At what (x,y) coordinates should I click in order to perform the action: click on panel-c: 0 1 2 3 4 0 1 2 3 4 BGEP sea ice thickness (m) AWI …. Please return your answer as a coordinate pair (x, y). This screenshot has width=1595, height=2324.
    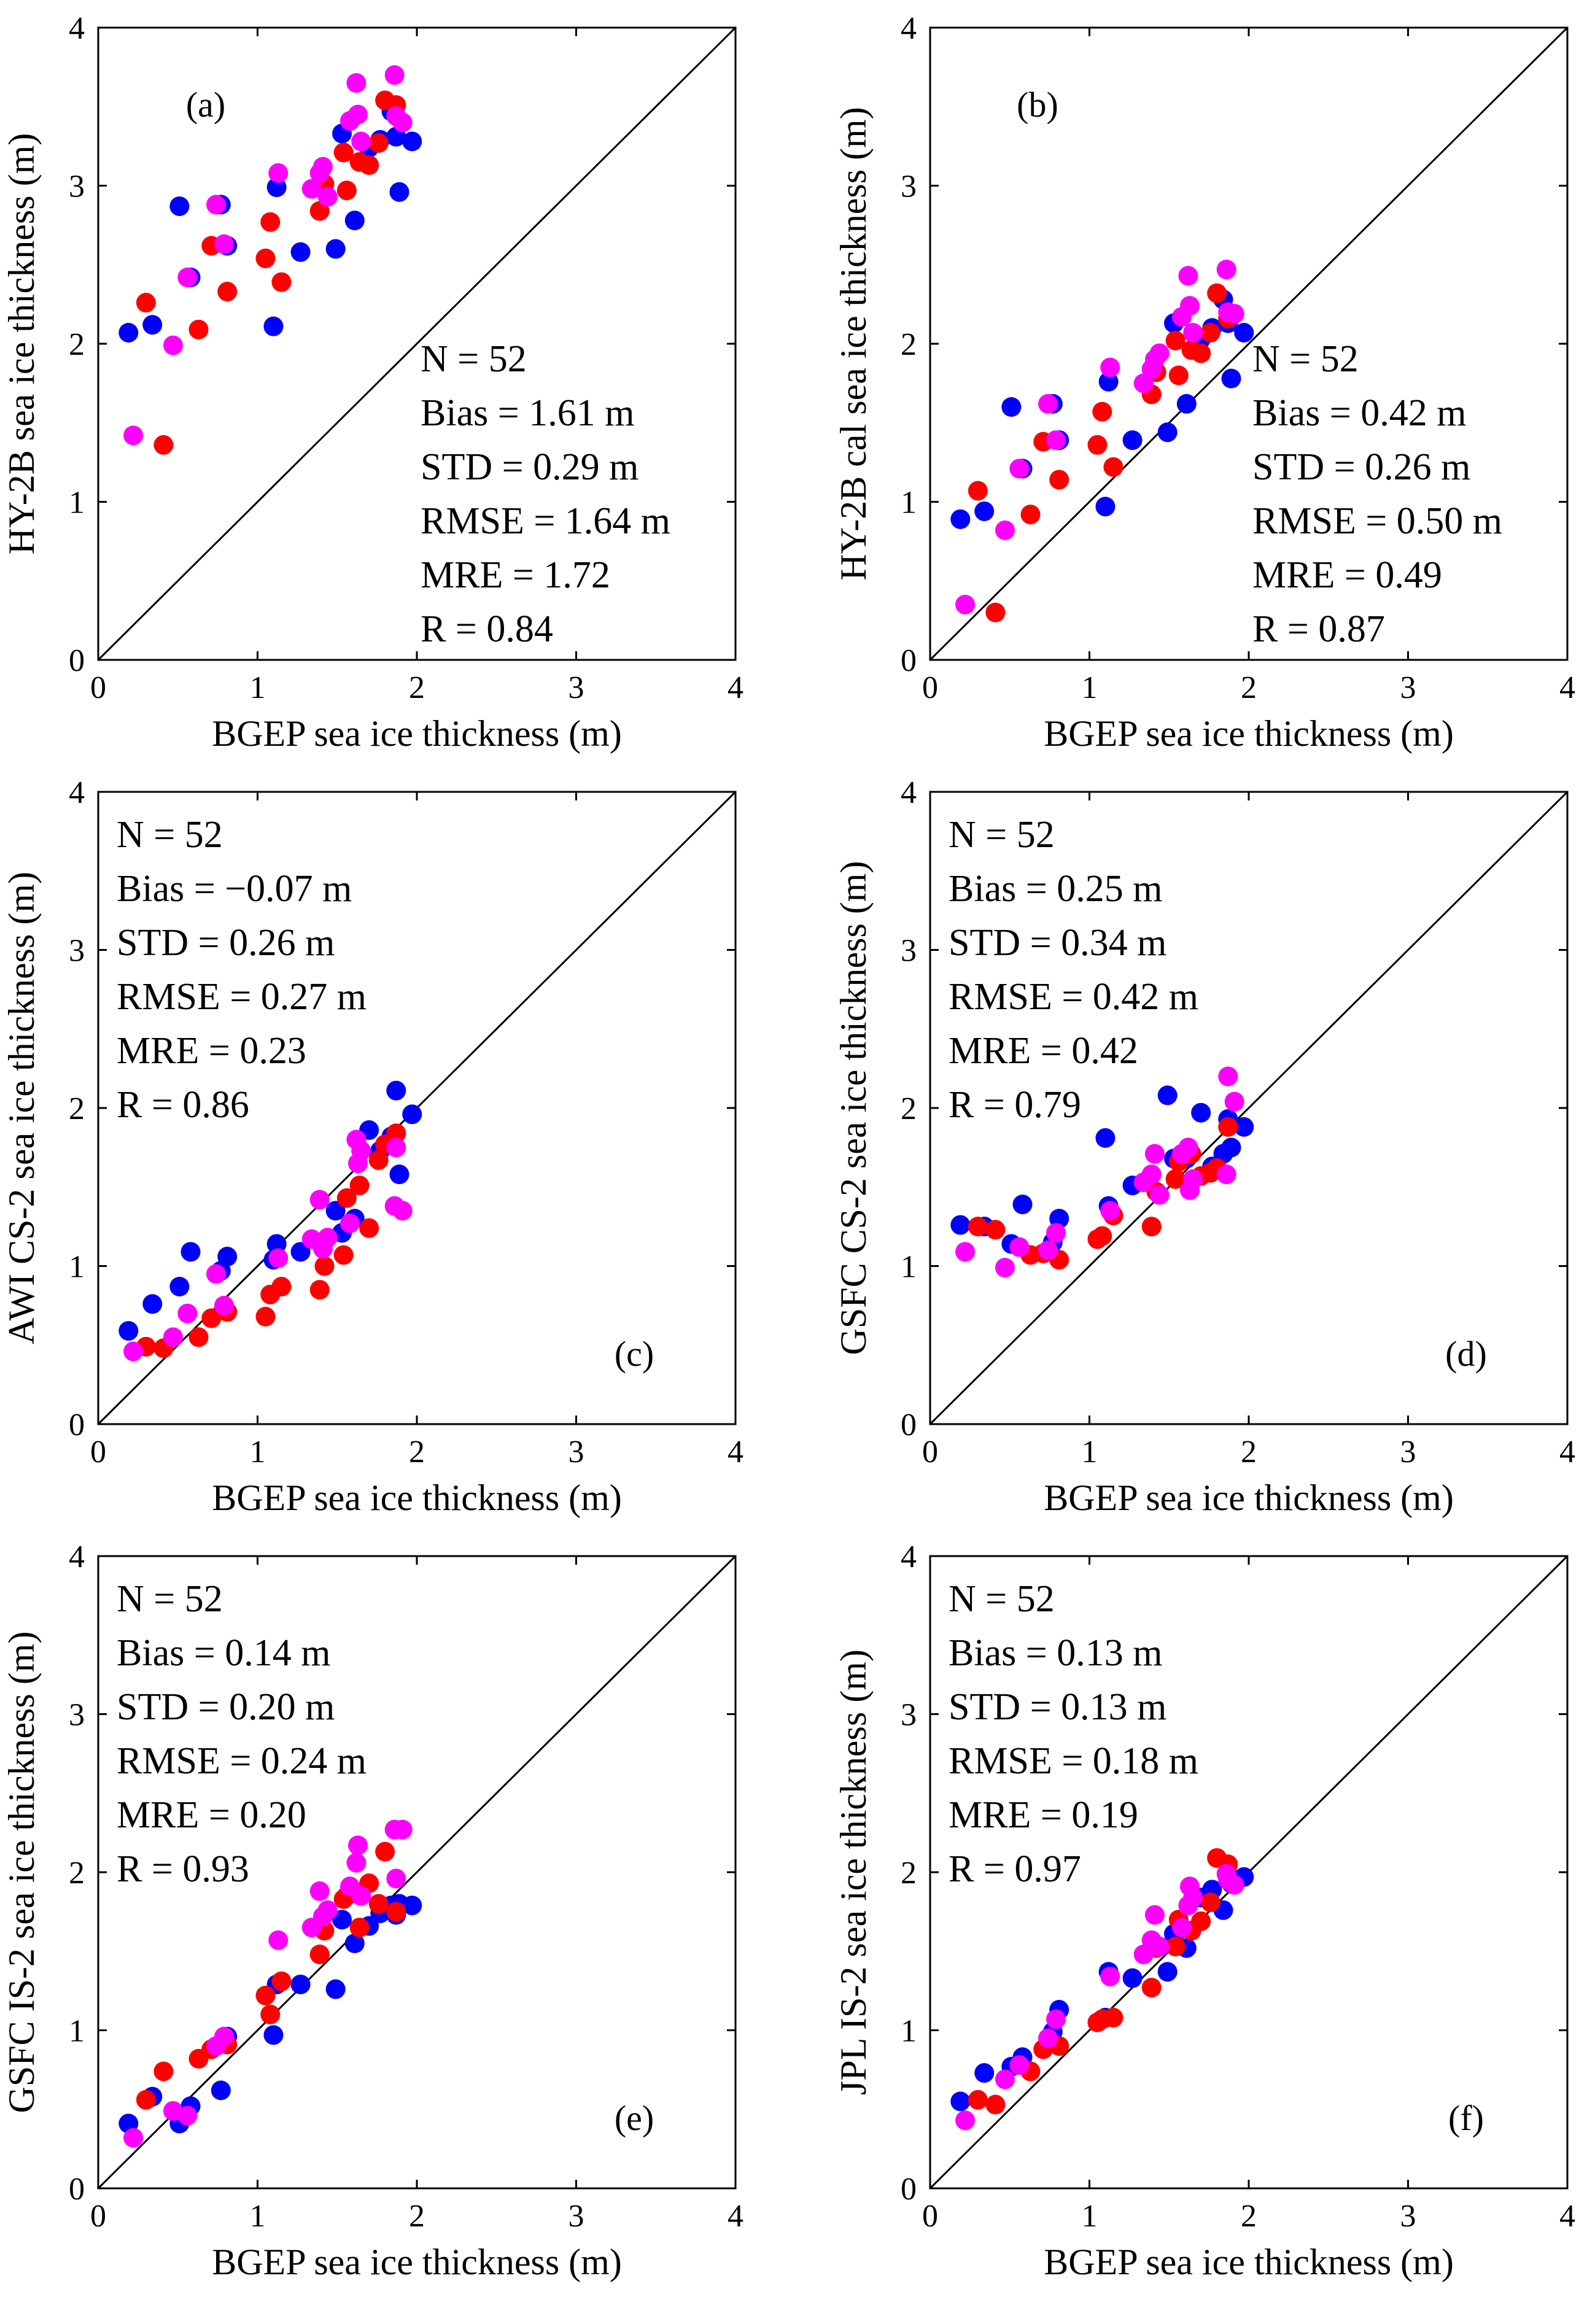
    Looking at the image, I should click on (372, 1146).